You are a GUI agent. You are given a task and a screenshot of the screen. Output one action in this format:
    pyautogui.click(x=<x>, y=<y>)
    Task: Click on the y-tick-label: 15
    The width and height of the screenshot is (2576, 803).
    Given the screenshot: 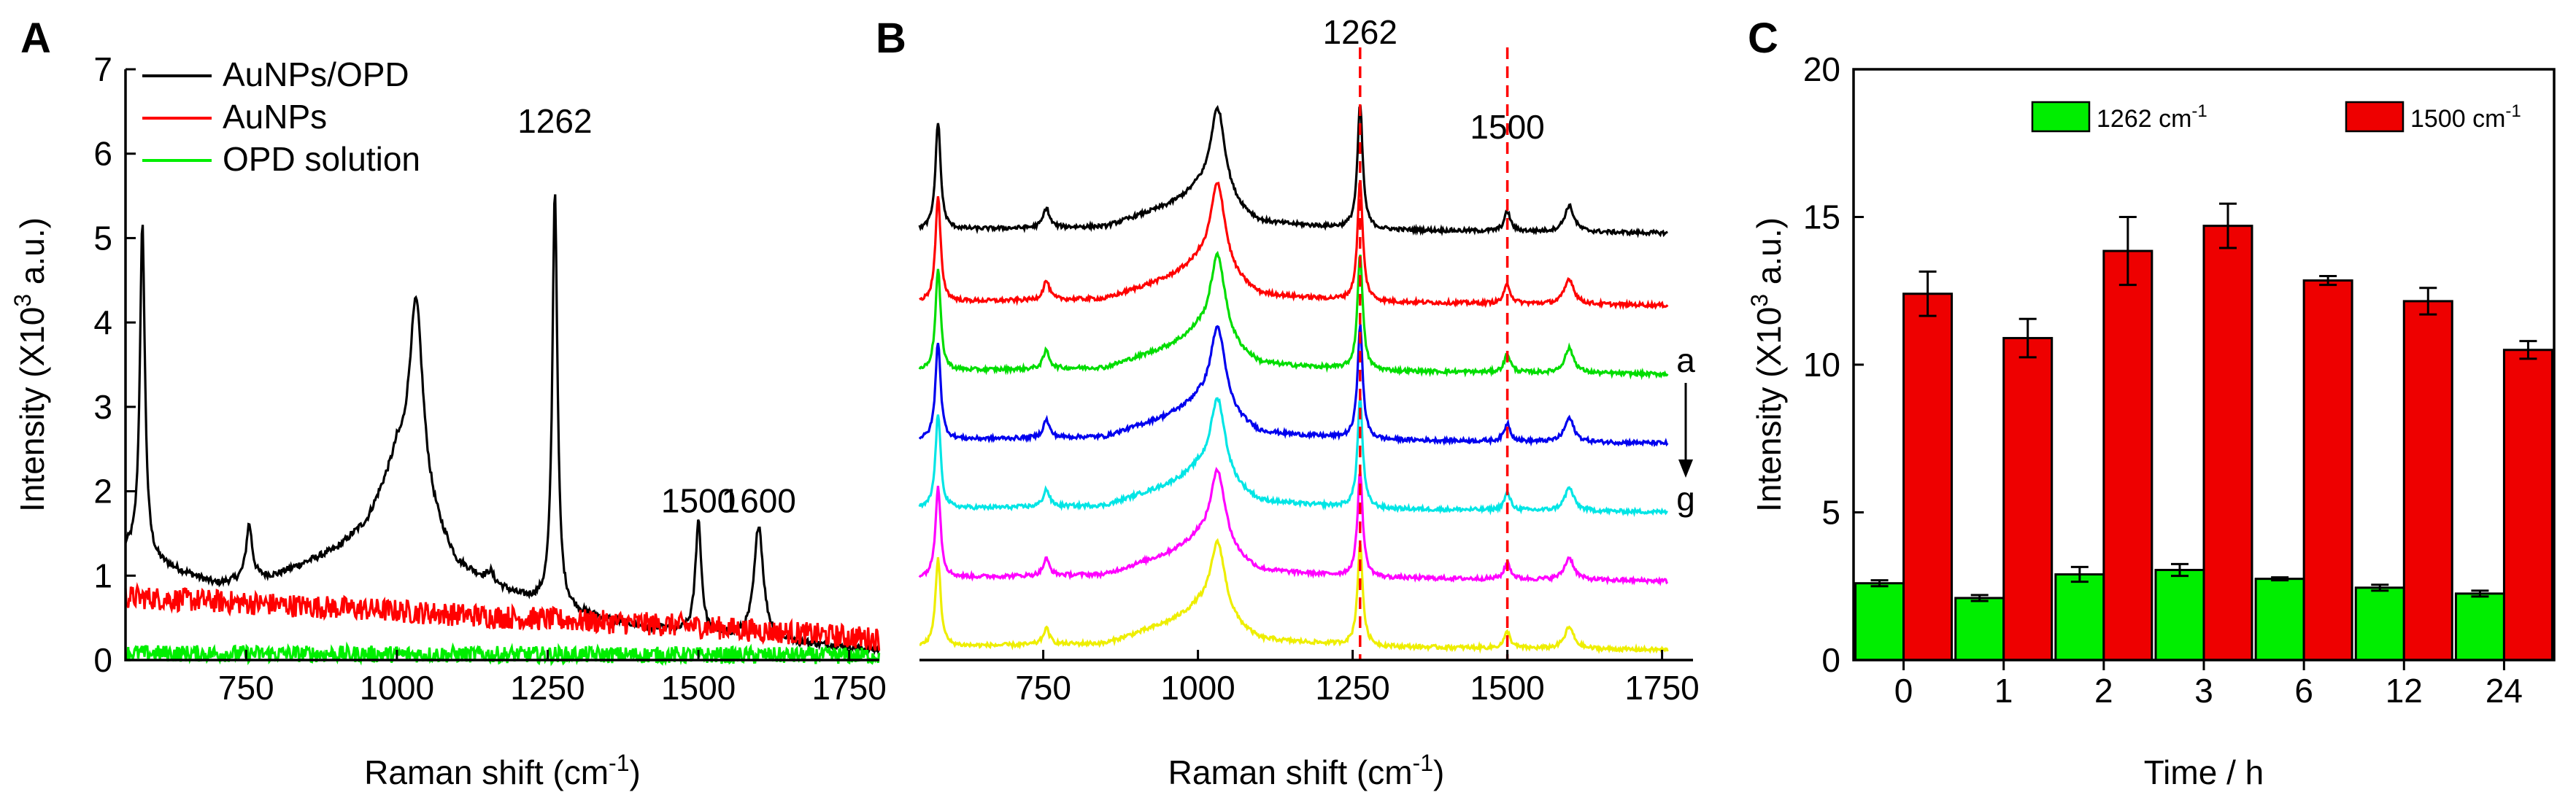 What is the action you would take?
    pyautogui.click(x=1821, y=217)
    